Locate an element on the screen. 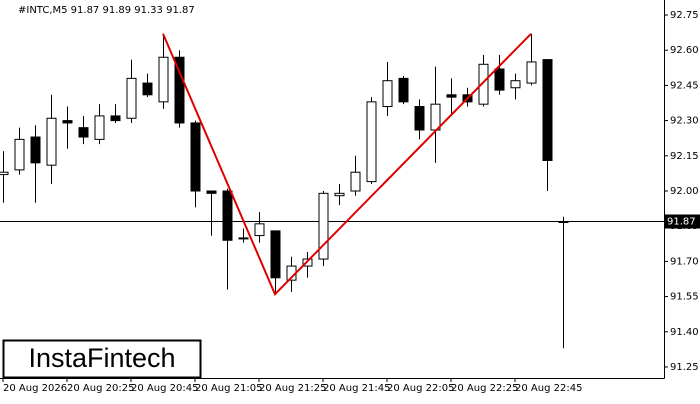  price-label-box is located at coordinates (682, 221).